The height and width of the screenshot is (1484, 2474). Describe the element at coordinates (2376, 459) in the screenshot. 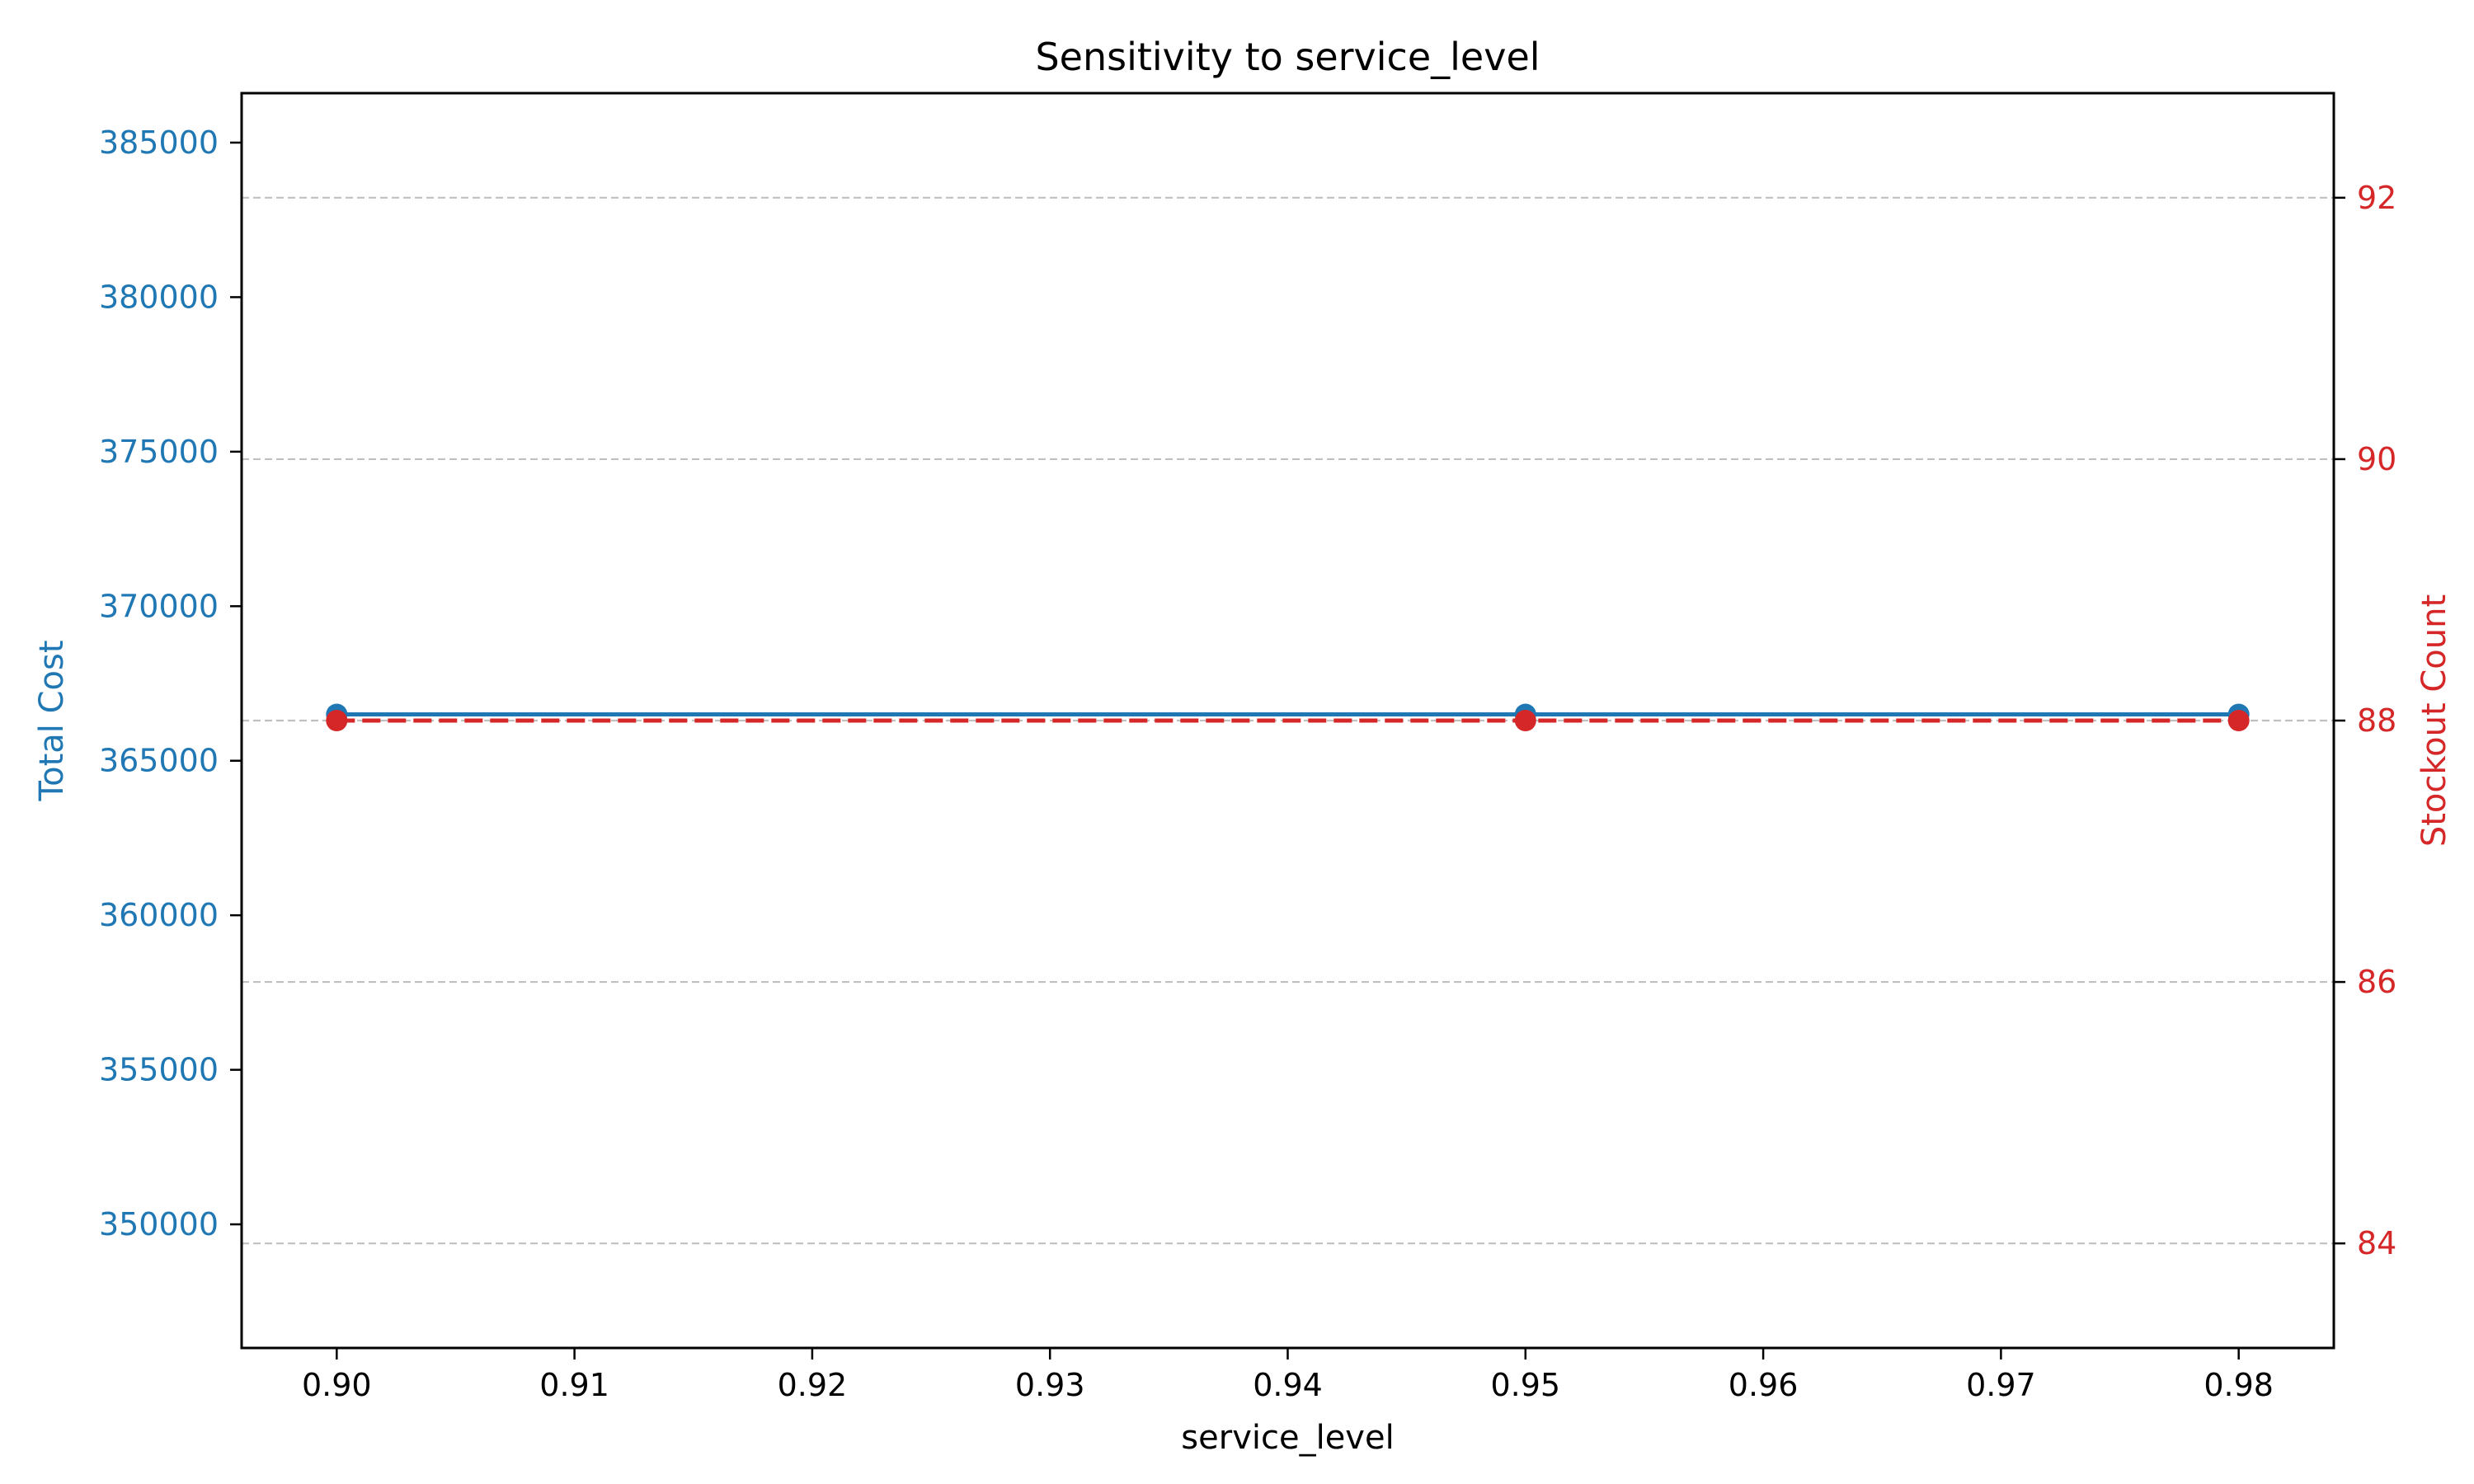

I see `right-y-tick-label: 90` at that location.